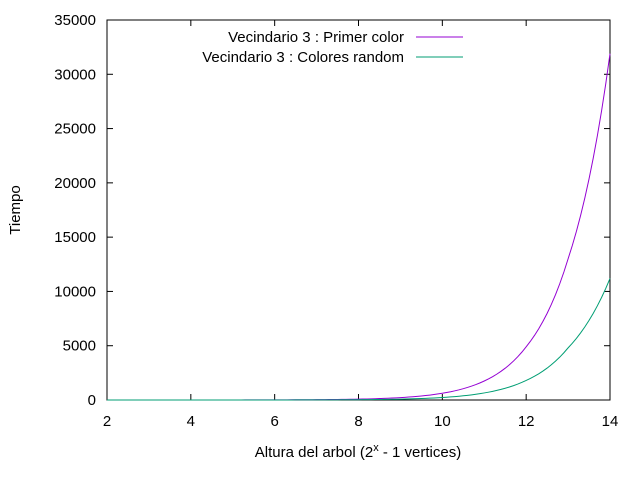  Describe the element at coordinates (15, 209) in the screenshot. I see `y-axis-label: Tiempo` at that location.